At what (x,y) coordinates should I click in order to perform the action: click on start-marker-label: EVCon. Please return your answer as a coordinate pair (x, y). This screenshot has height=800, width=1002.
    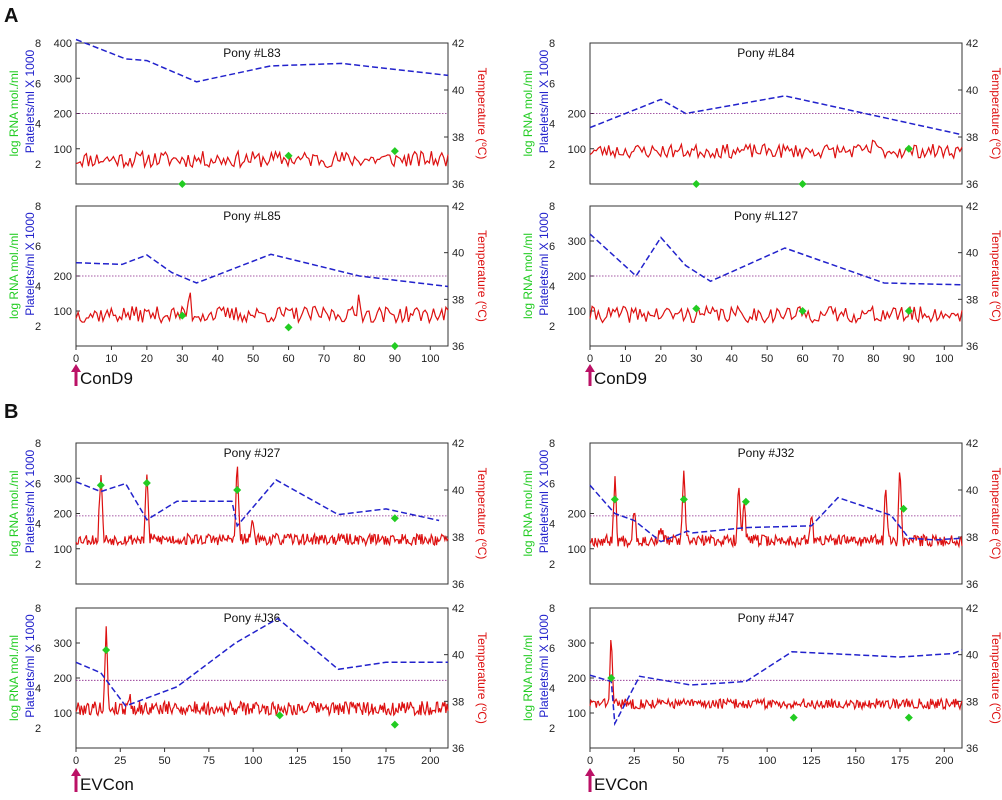
    Looking at the image, I should click on (107, 784).